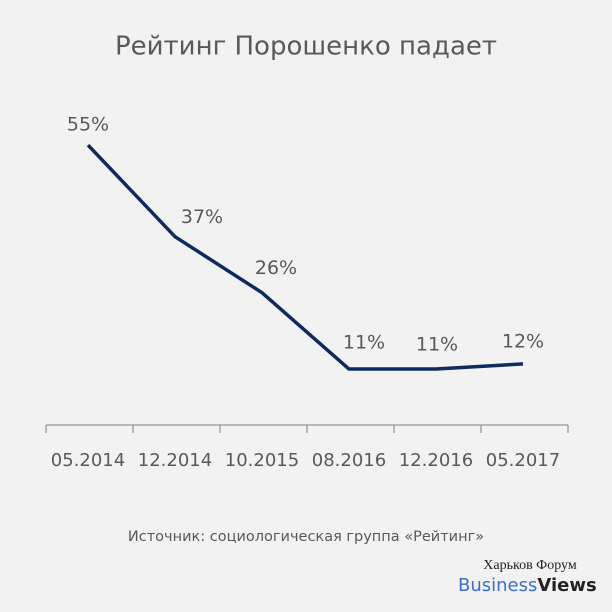  Describe the element at coordinates (88, 460) in the screenshot. I see `x-tick-label: 05.2014` at that location.